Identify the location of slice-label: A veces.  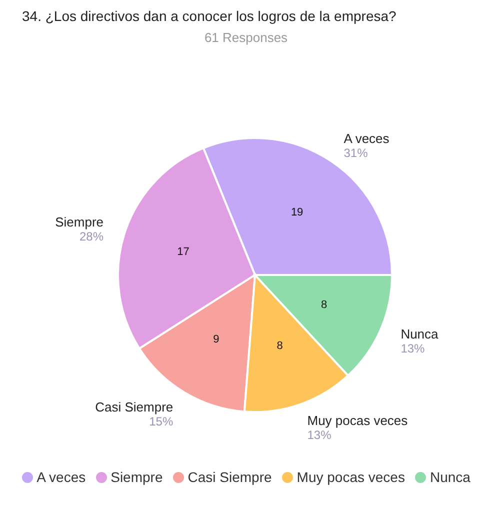
(367, 138).